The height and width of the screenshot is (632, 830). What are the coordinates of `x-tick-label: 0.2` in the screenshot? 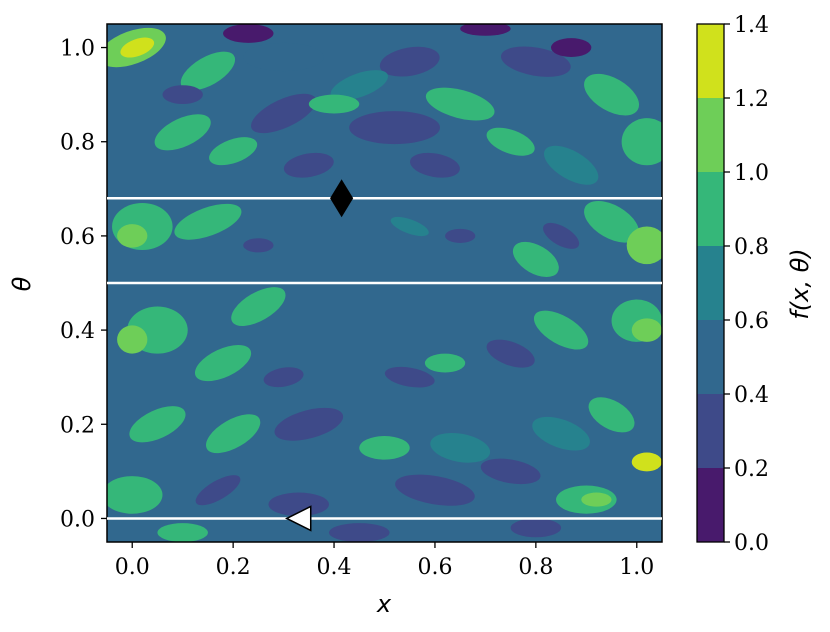 It's located at (233, 567).